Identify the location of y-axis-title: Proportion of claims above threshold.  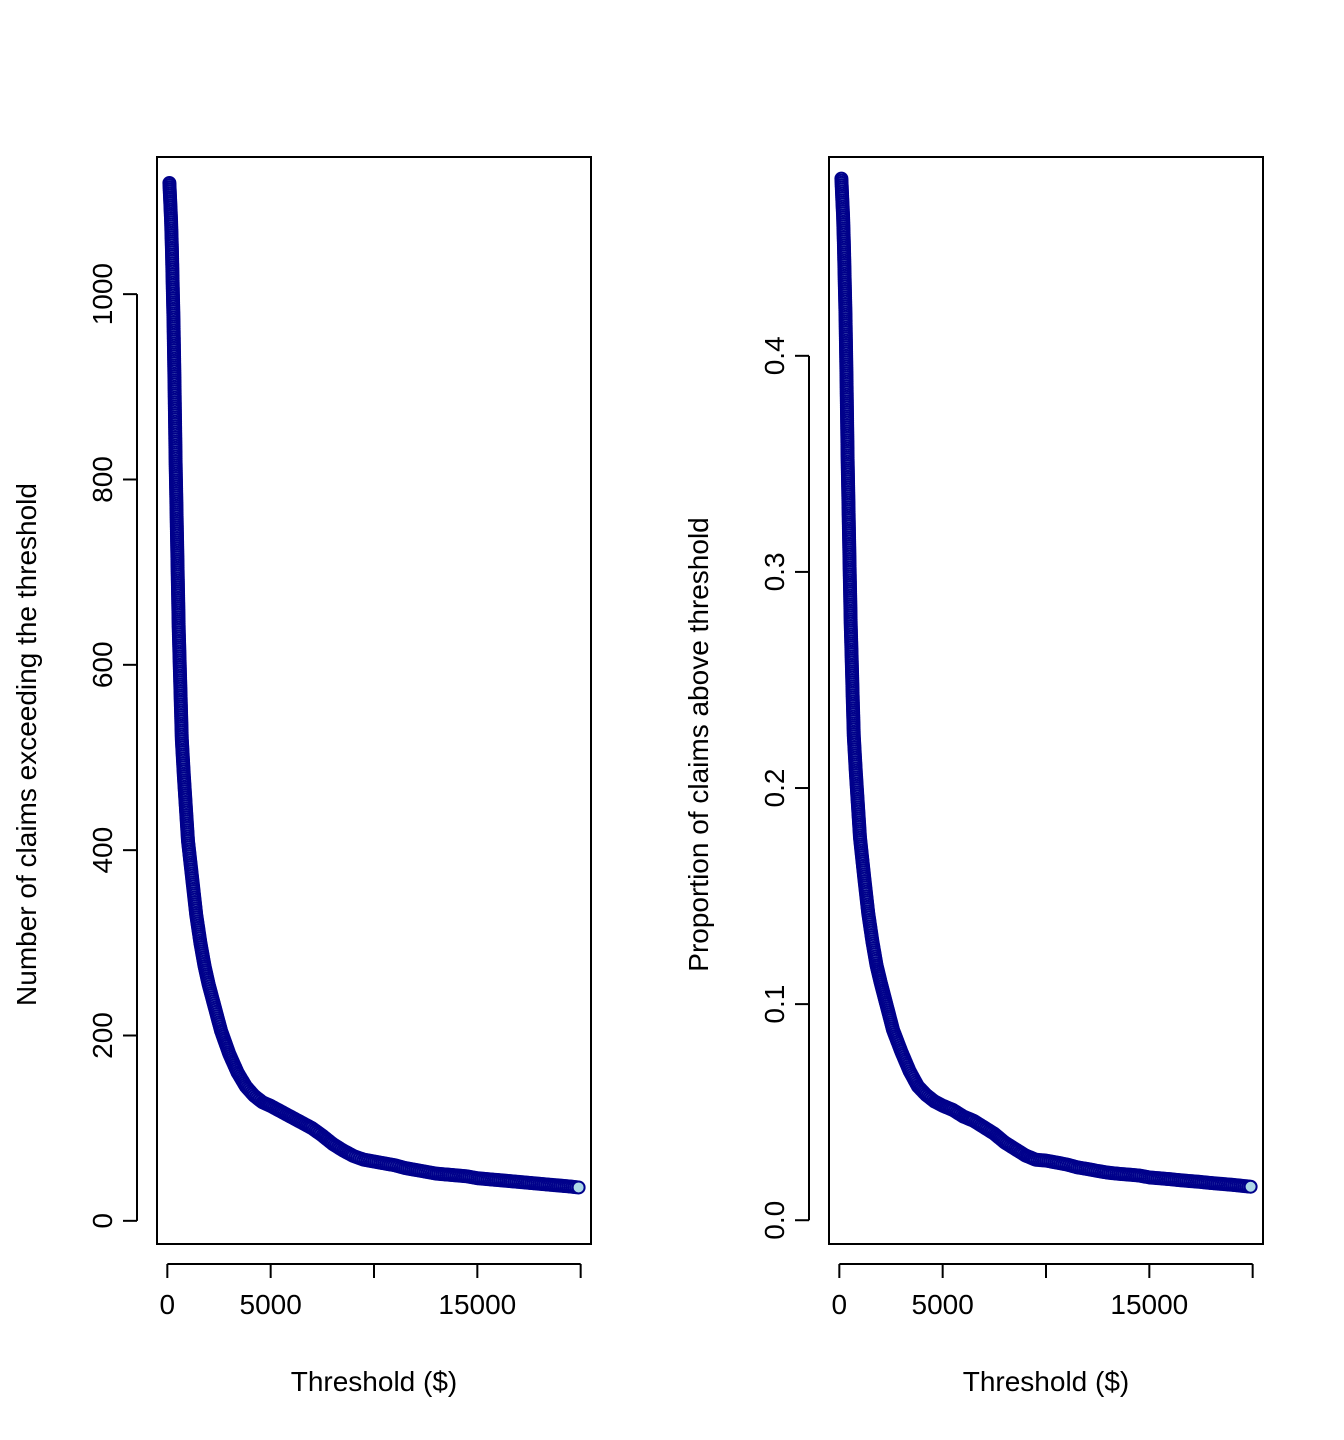
(698, 744).